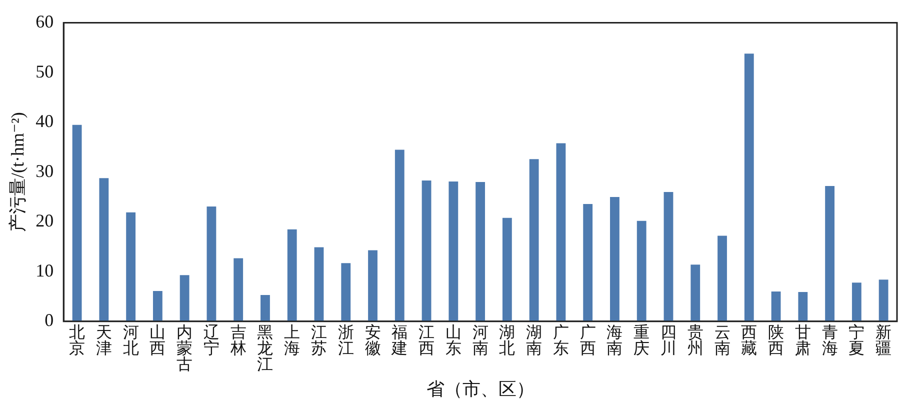 The height and width of the screenshot is (409, 907). What do you see at coordinates (45, 71) in the screenshot?
I see `y-tick-label: 50` at bounding box center [45, 71].